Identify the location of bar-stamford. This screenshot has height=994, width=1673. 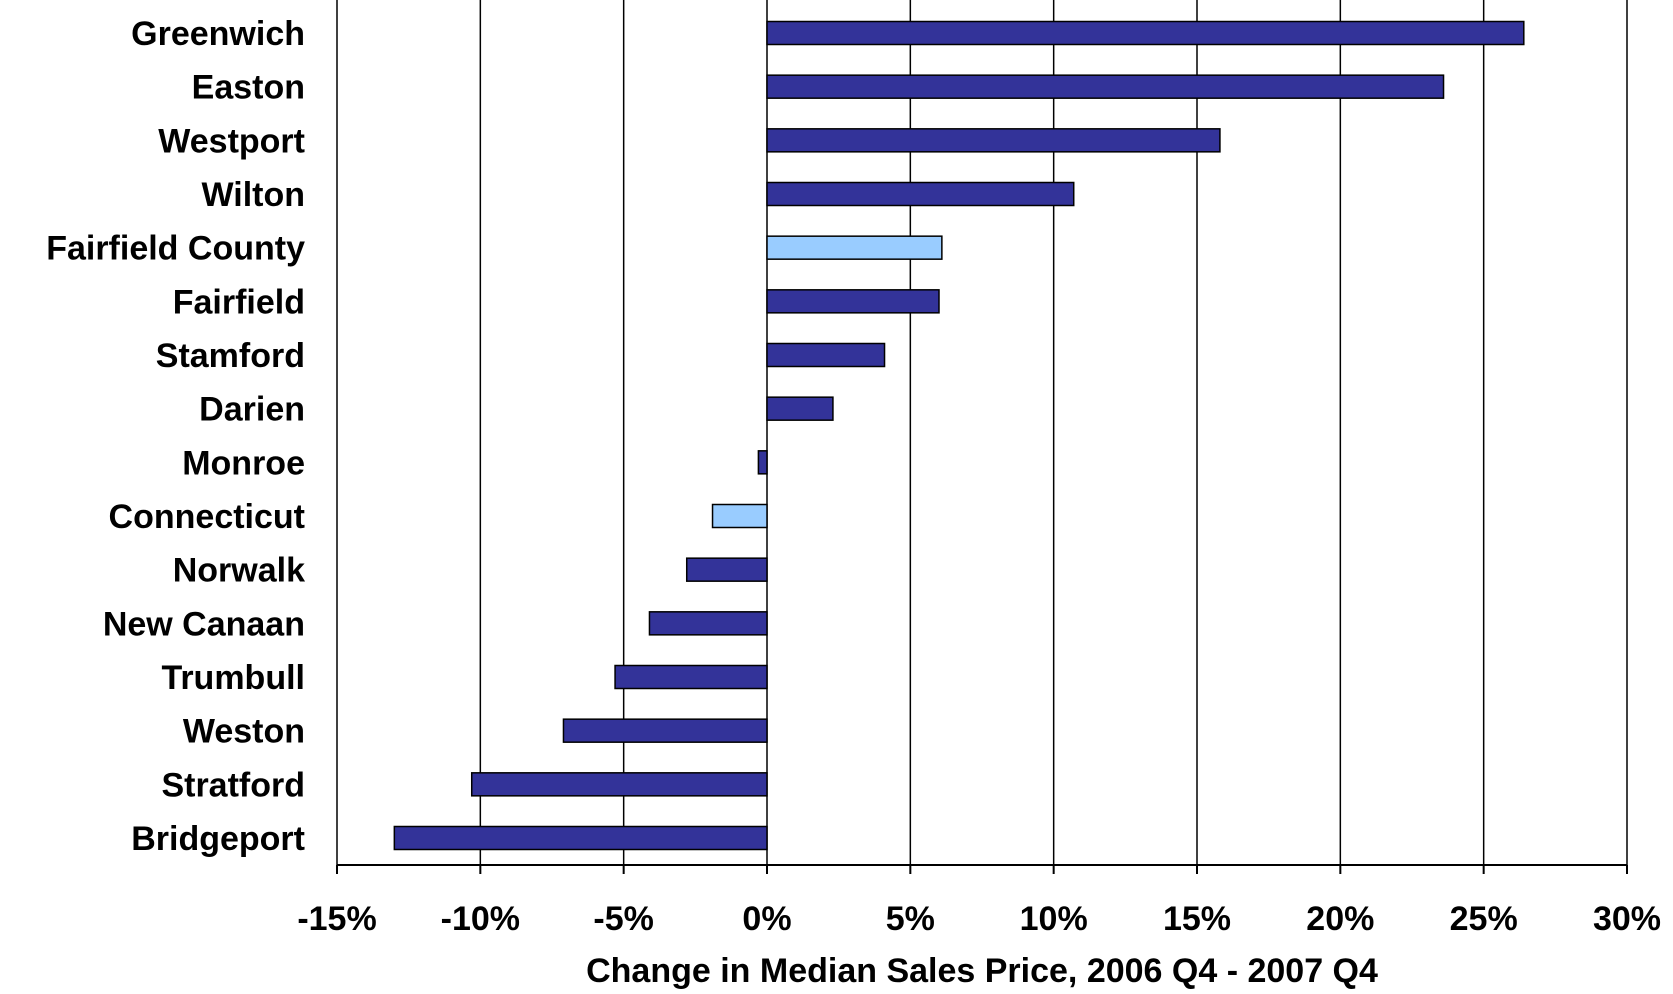
(826, 355).